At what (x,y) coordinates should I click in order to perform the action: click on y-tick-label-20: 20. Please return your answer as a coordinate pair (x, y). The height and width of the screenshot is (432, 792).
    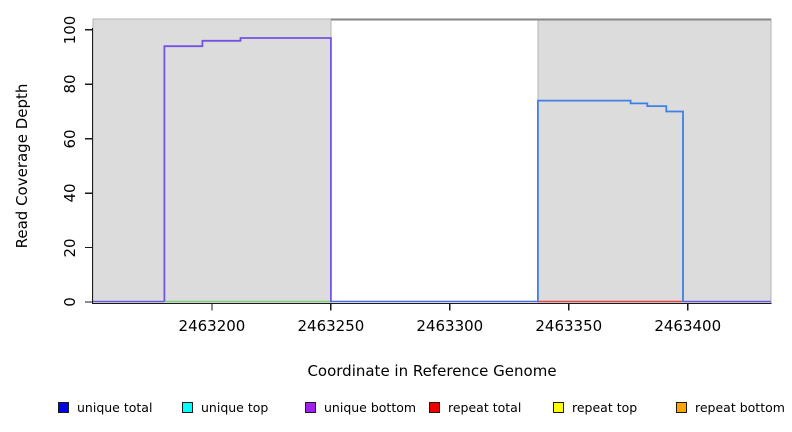
    Looking at the image, I should click on (70, 248).